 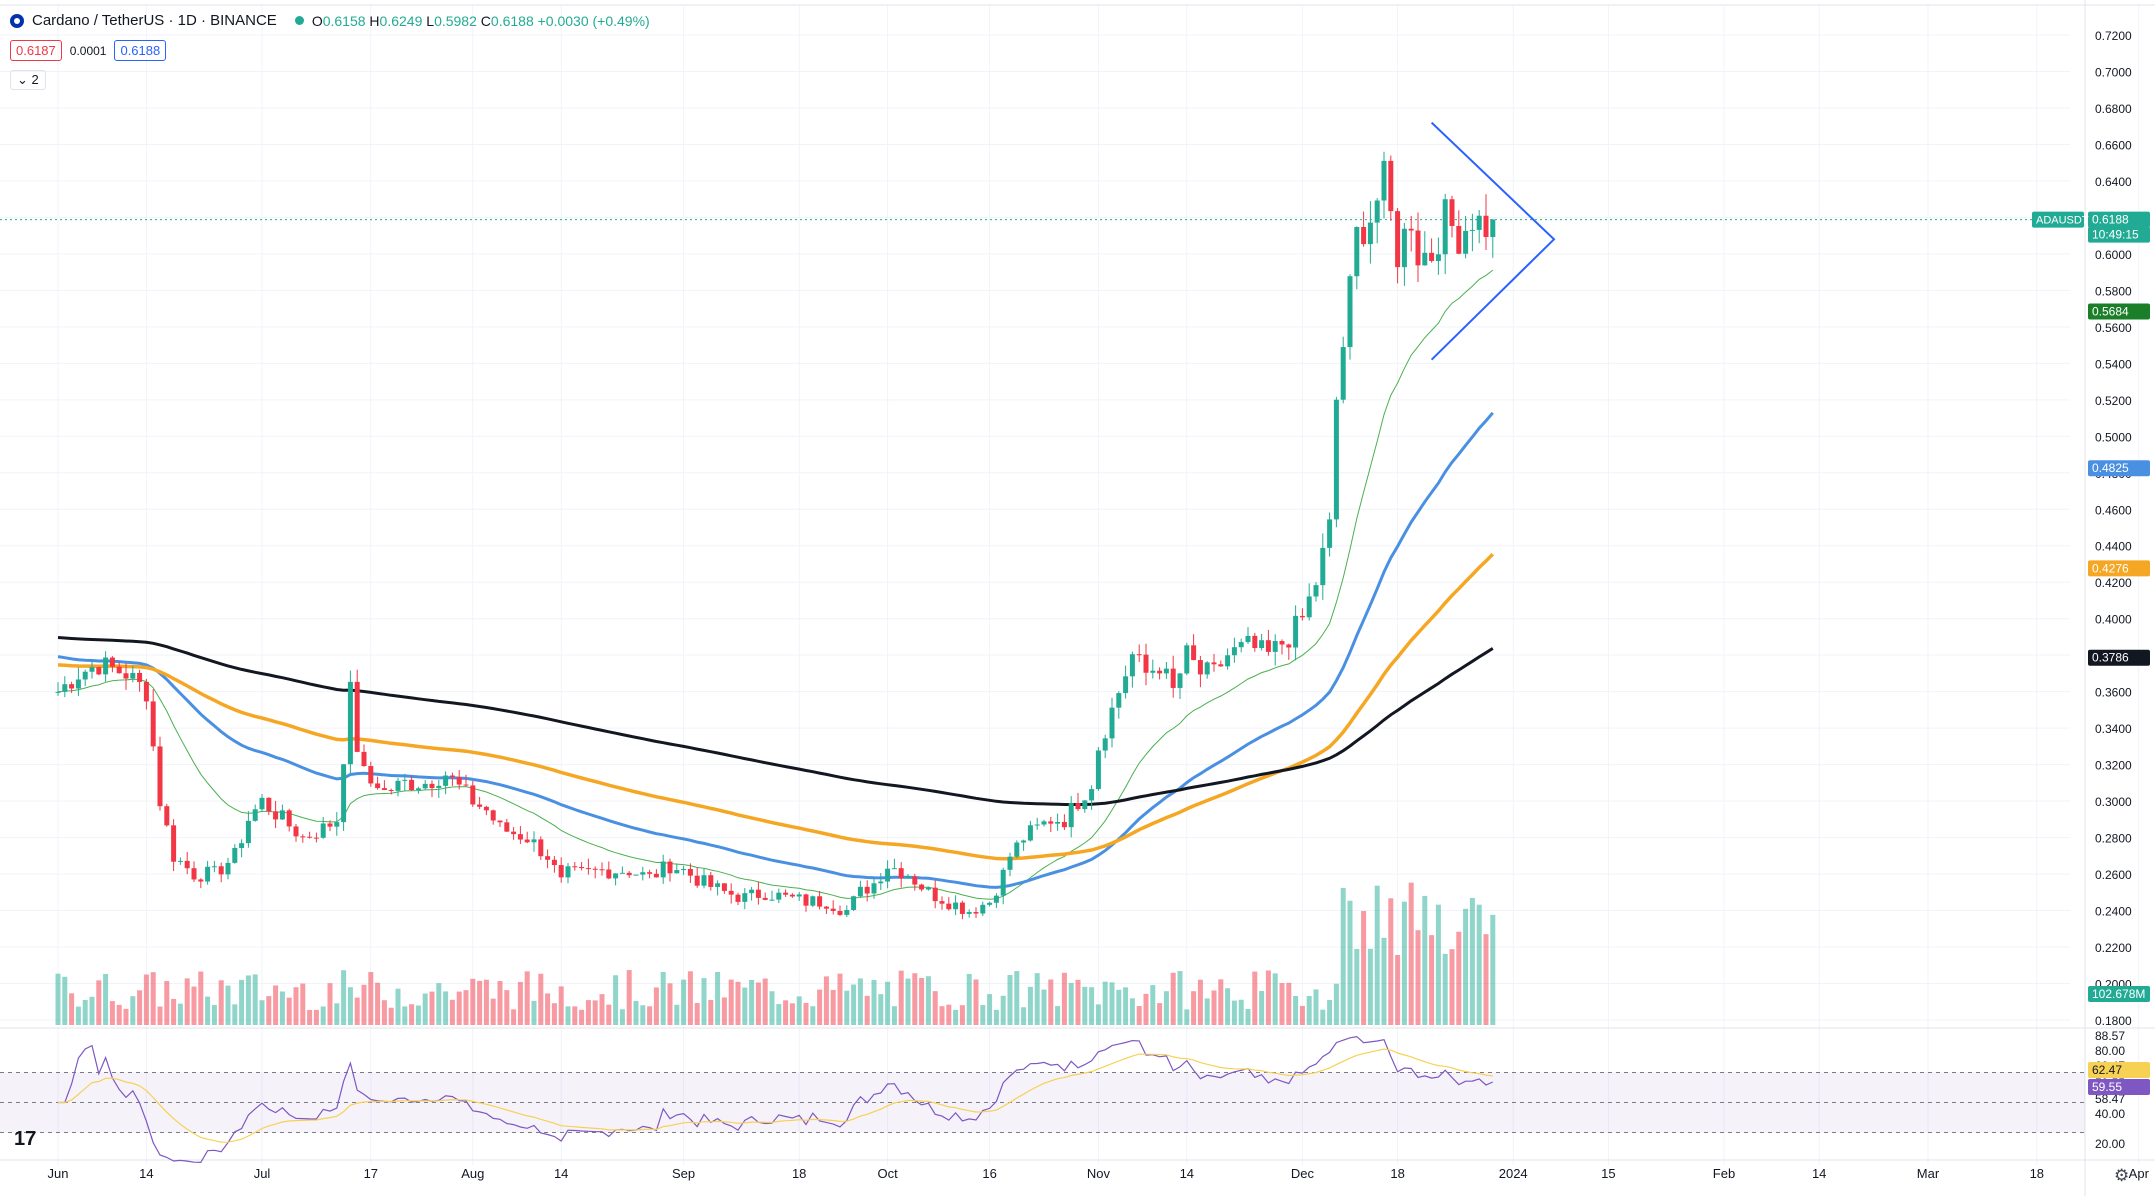 What do you see at coordinates (2122, 1175) in the screenshot?
I see `settings-gear-icon: ⚙` at bounding box center [2122, 1175].